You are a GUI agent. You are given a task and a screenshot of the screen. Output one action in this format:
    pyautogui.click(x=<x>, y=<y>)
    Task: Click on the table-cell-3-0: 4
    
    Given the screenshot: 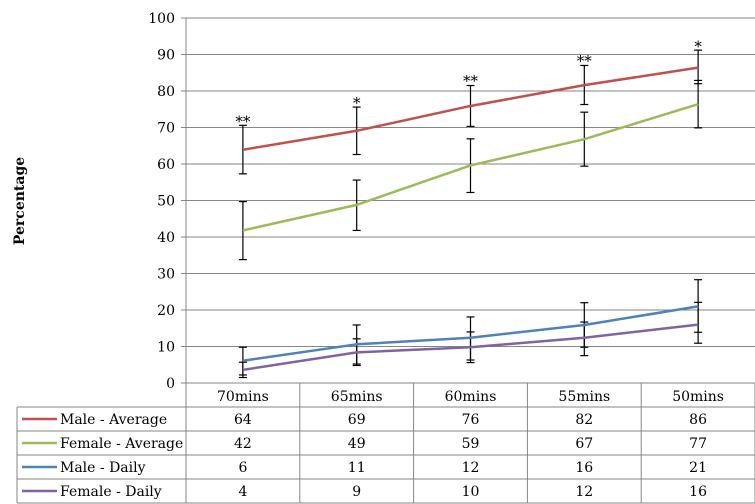 What is the action you would take?
    pyautogui.click(x=242, y=492)
    